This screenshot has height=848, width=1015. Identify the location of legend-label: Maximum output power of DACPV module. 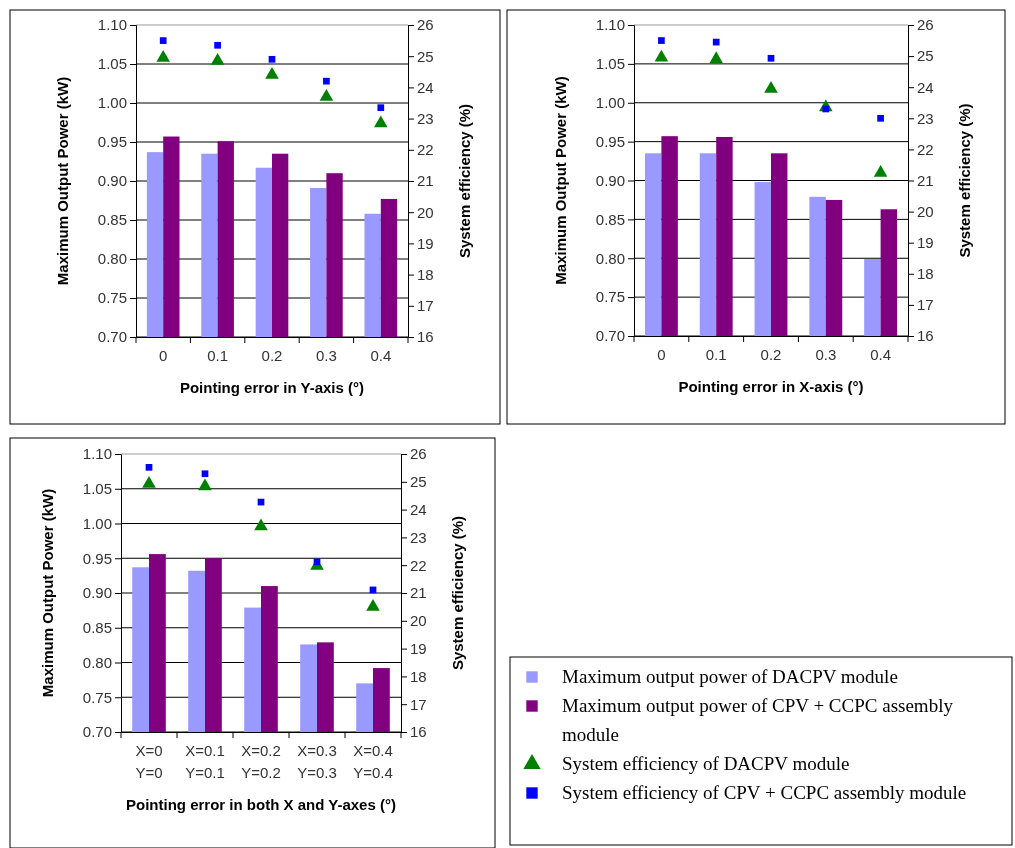
(730, 676).